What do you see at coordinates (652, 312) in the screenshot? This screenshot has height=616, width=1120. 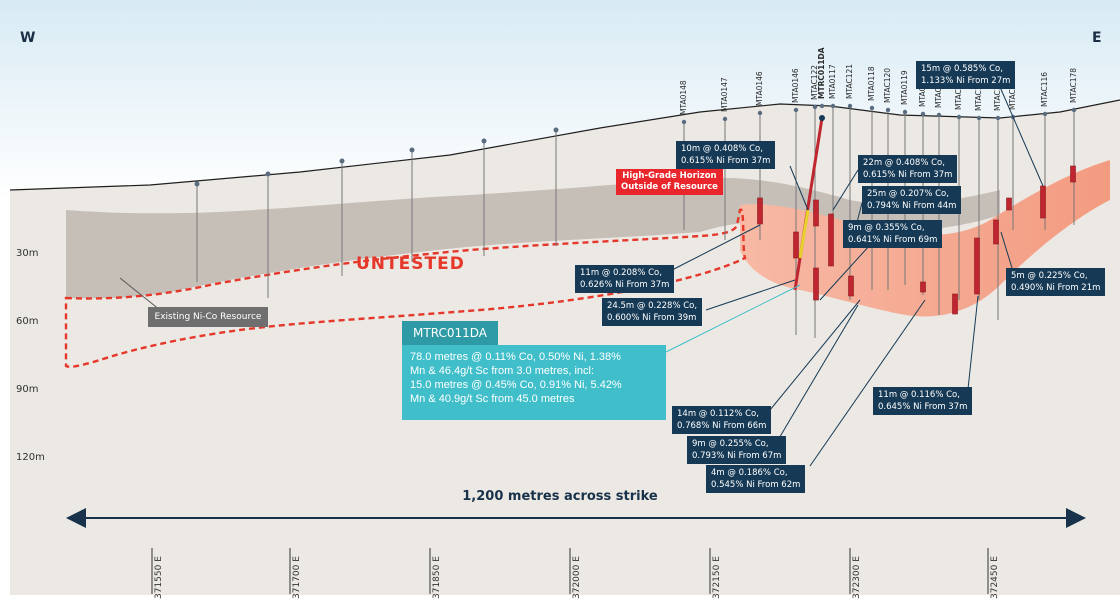 I see `intercept-callout: 24.5m @ 0.228% Co, 0.600% Ni From 39m` at bounding box center [652, 312].